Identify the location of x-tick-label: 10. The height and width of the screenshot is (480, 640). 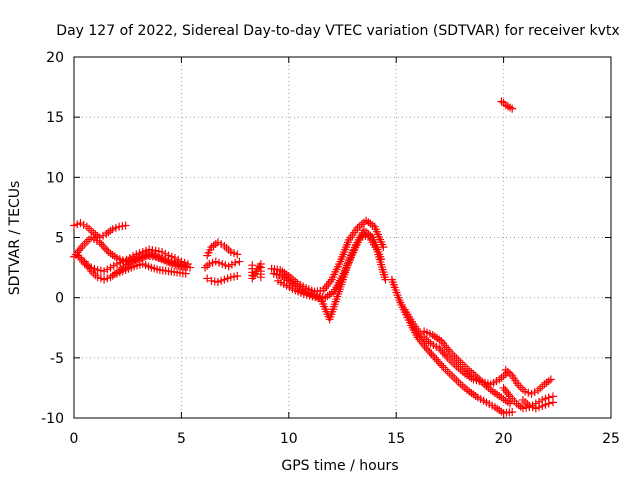
(289, 439).